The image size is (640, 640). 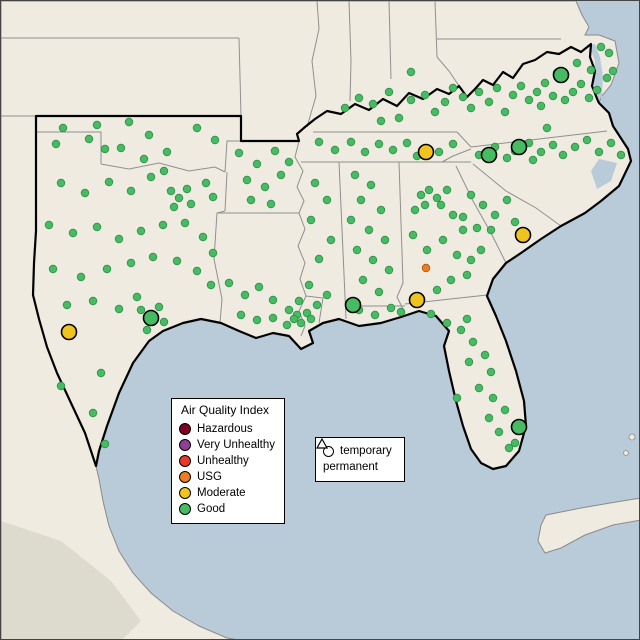 I want to click on aqi-legend-item: USG, so click(x=227, y=477).